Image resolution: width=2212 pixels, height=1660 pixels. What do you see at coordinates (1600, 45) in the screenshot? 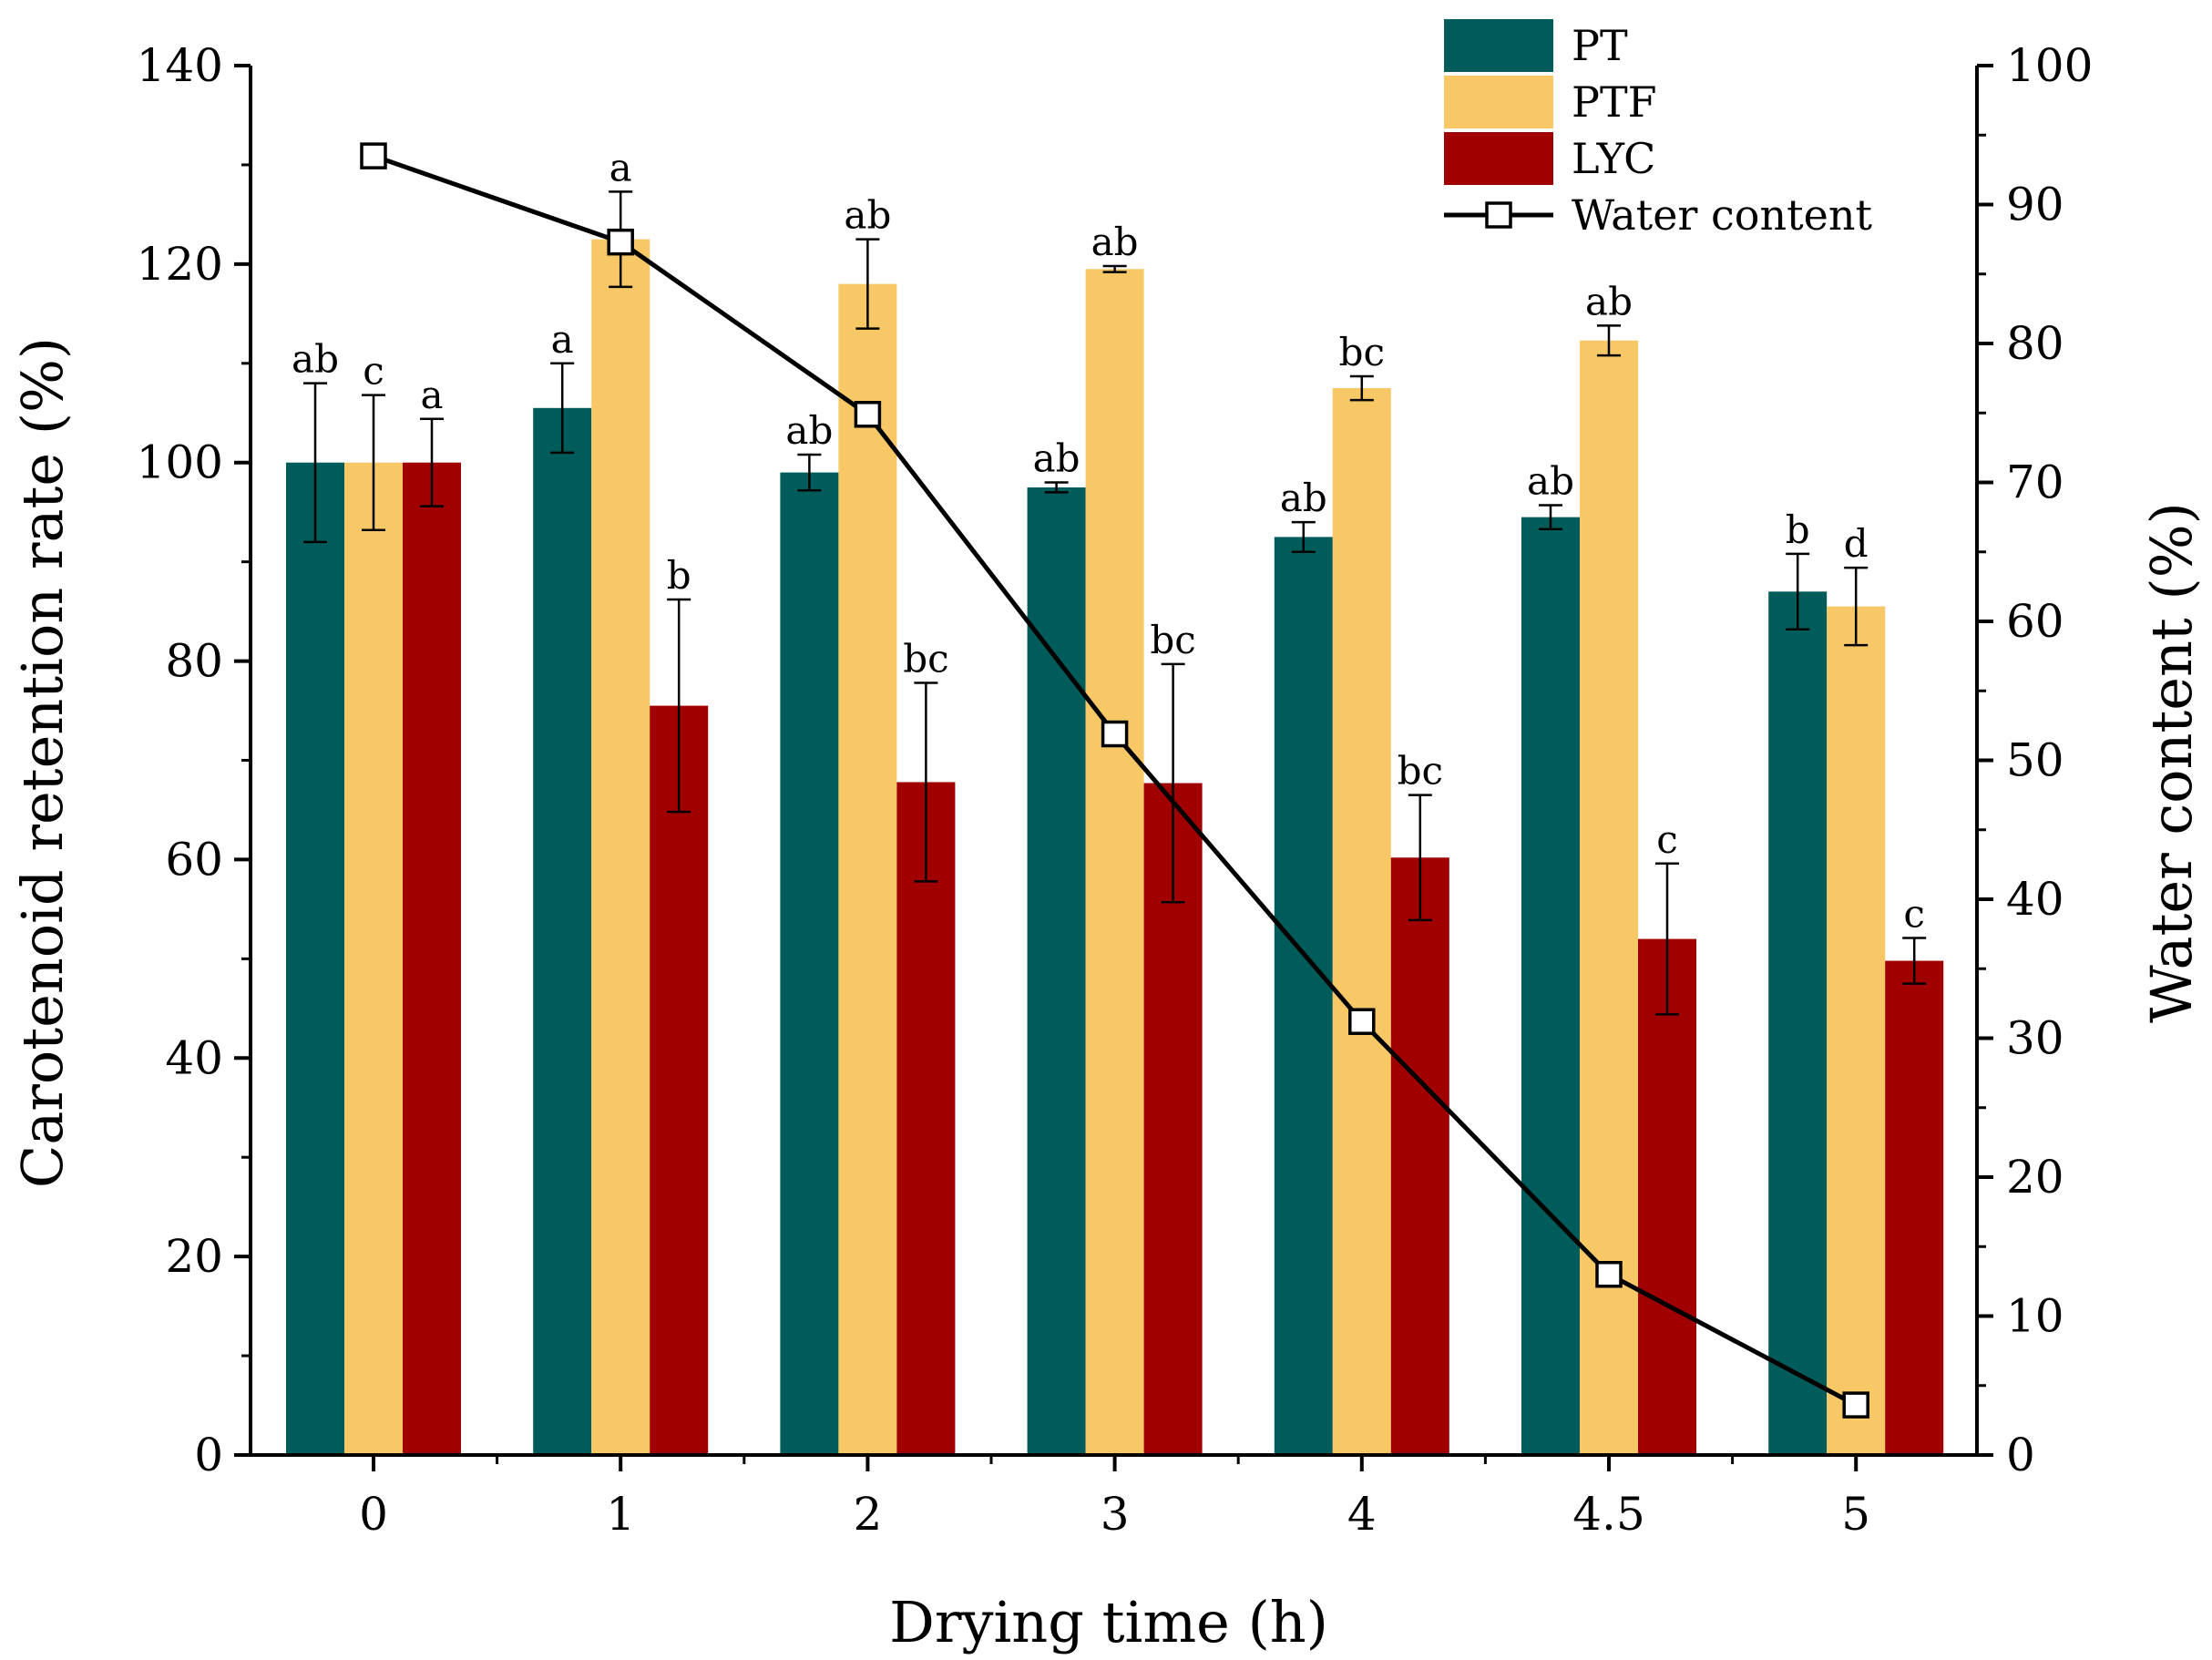
I see `legend-label-pt: PT` at bounding box center [1600, 45].